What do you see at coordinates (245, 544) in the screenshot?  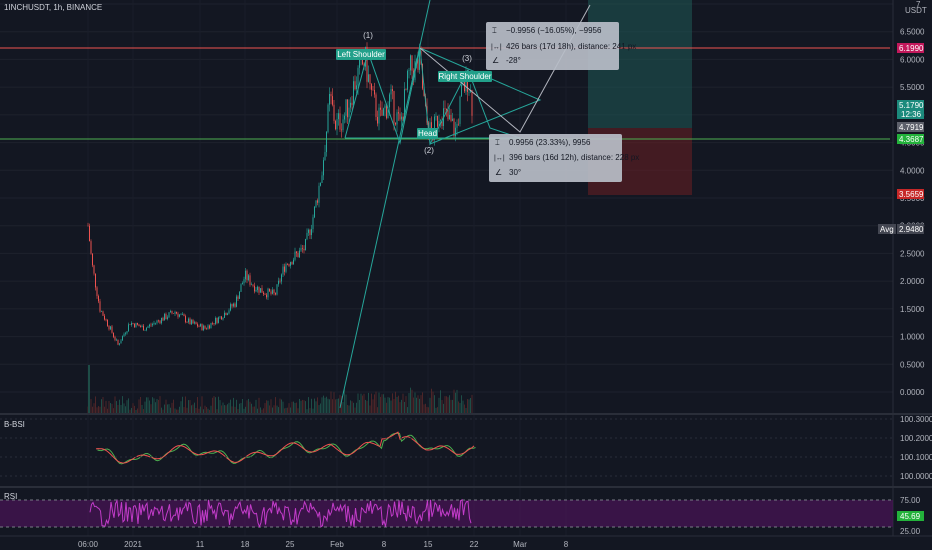 I see `time-tick: 18` at bounding box center [245, 544].